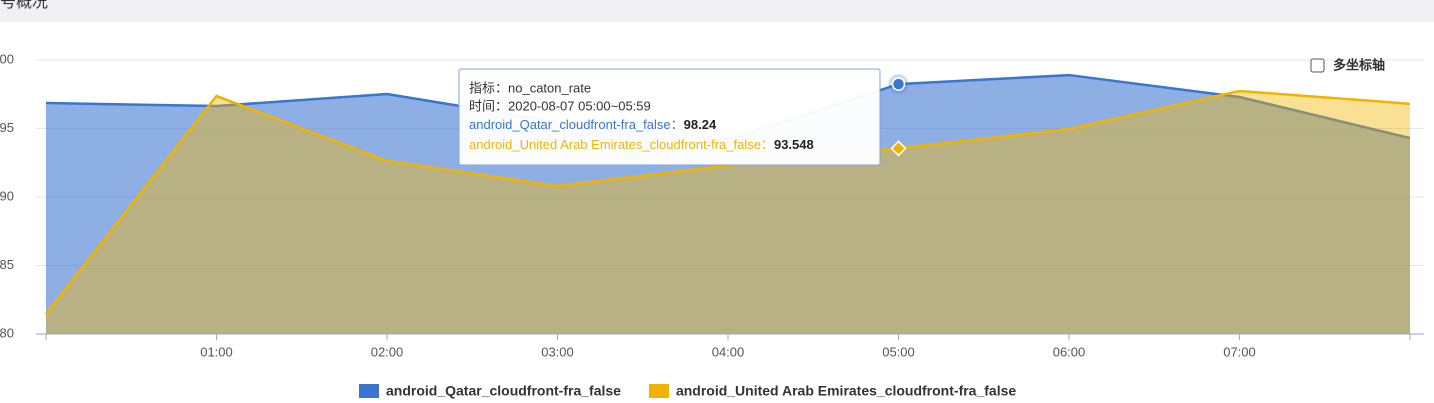 The width and height of the screenshot is (1434, 403). I want to click on tooltip-name: android_Qatar_cloudfront-fra_false, so click(570, 124).